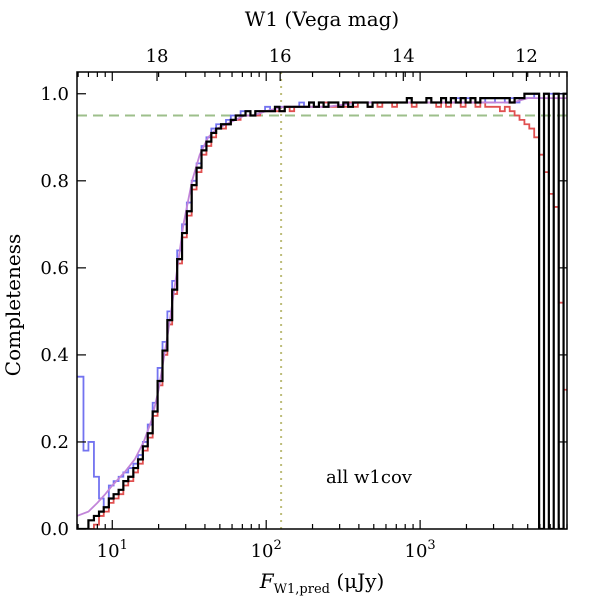 This screenshot has width=600, height=600. Describe the element at coordinates (54, 442) in the screenshot. I see `y-tick-label: 0.2` at that location.